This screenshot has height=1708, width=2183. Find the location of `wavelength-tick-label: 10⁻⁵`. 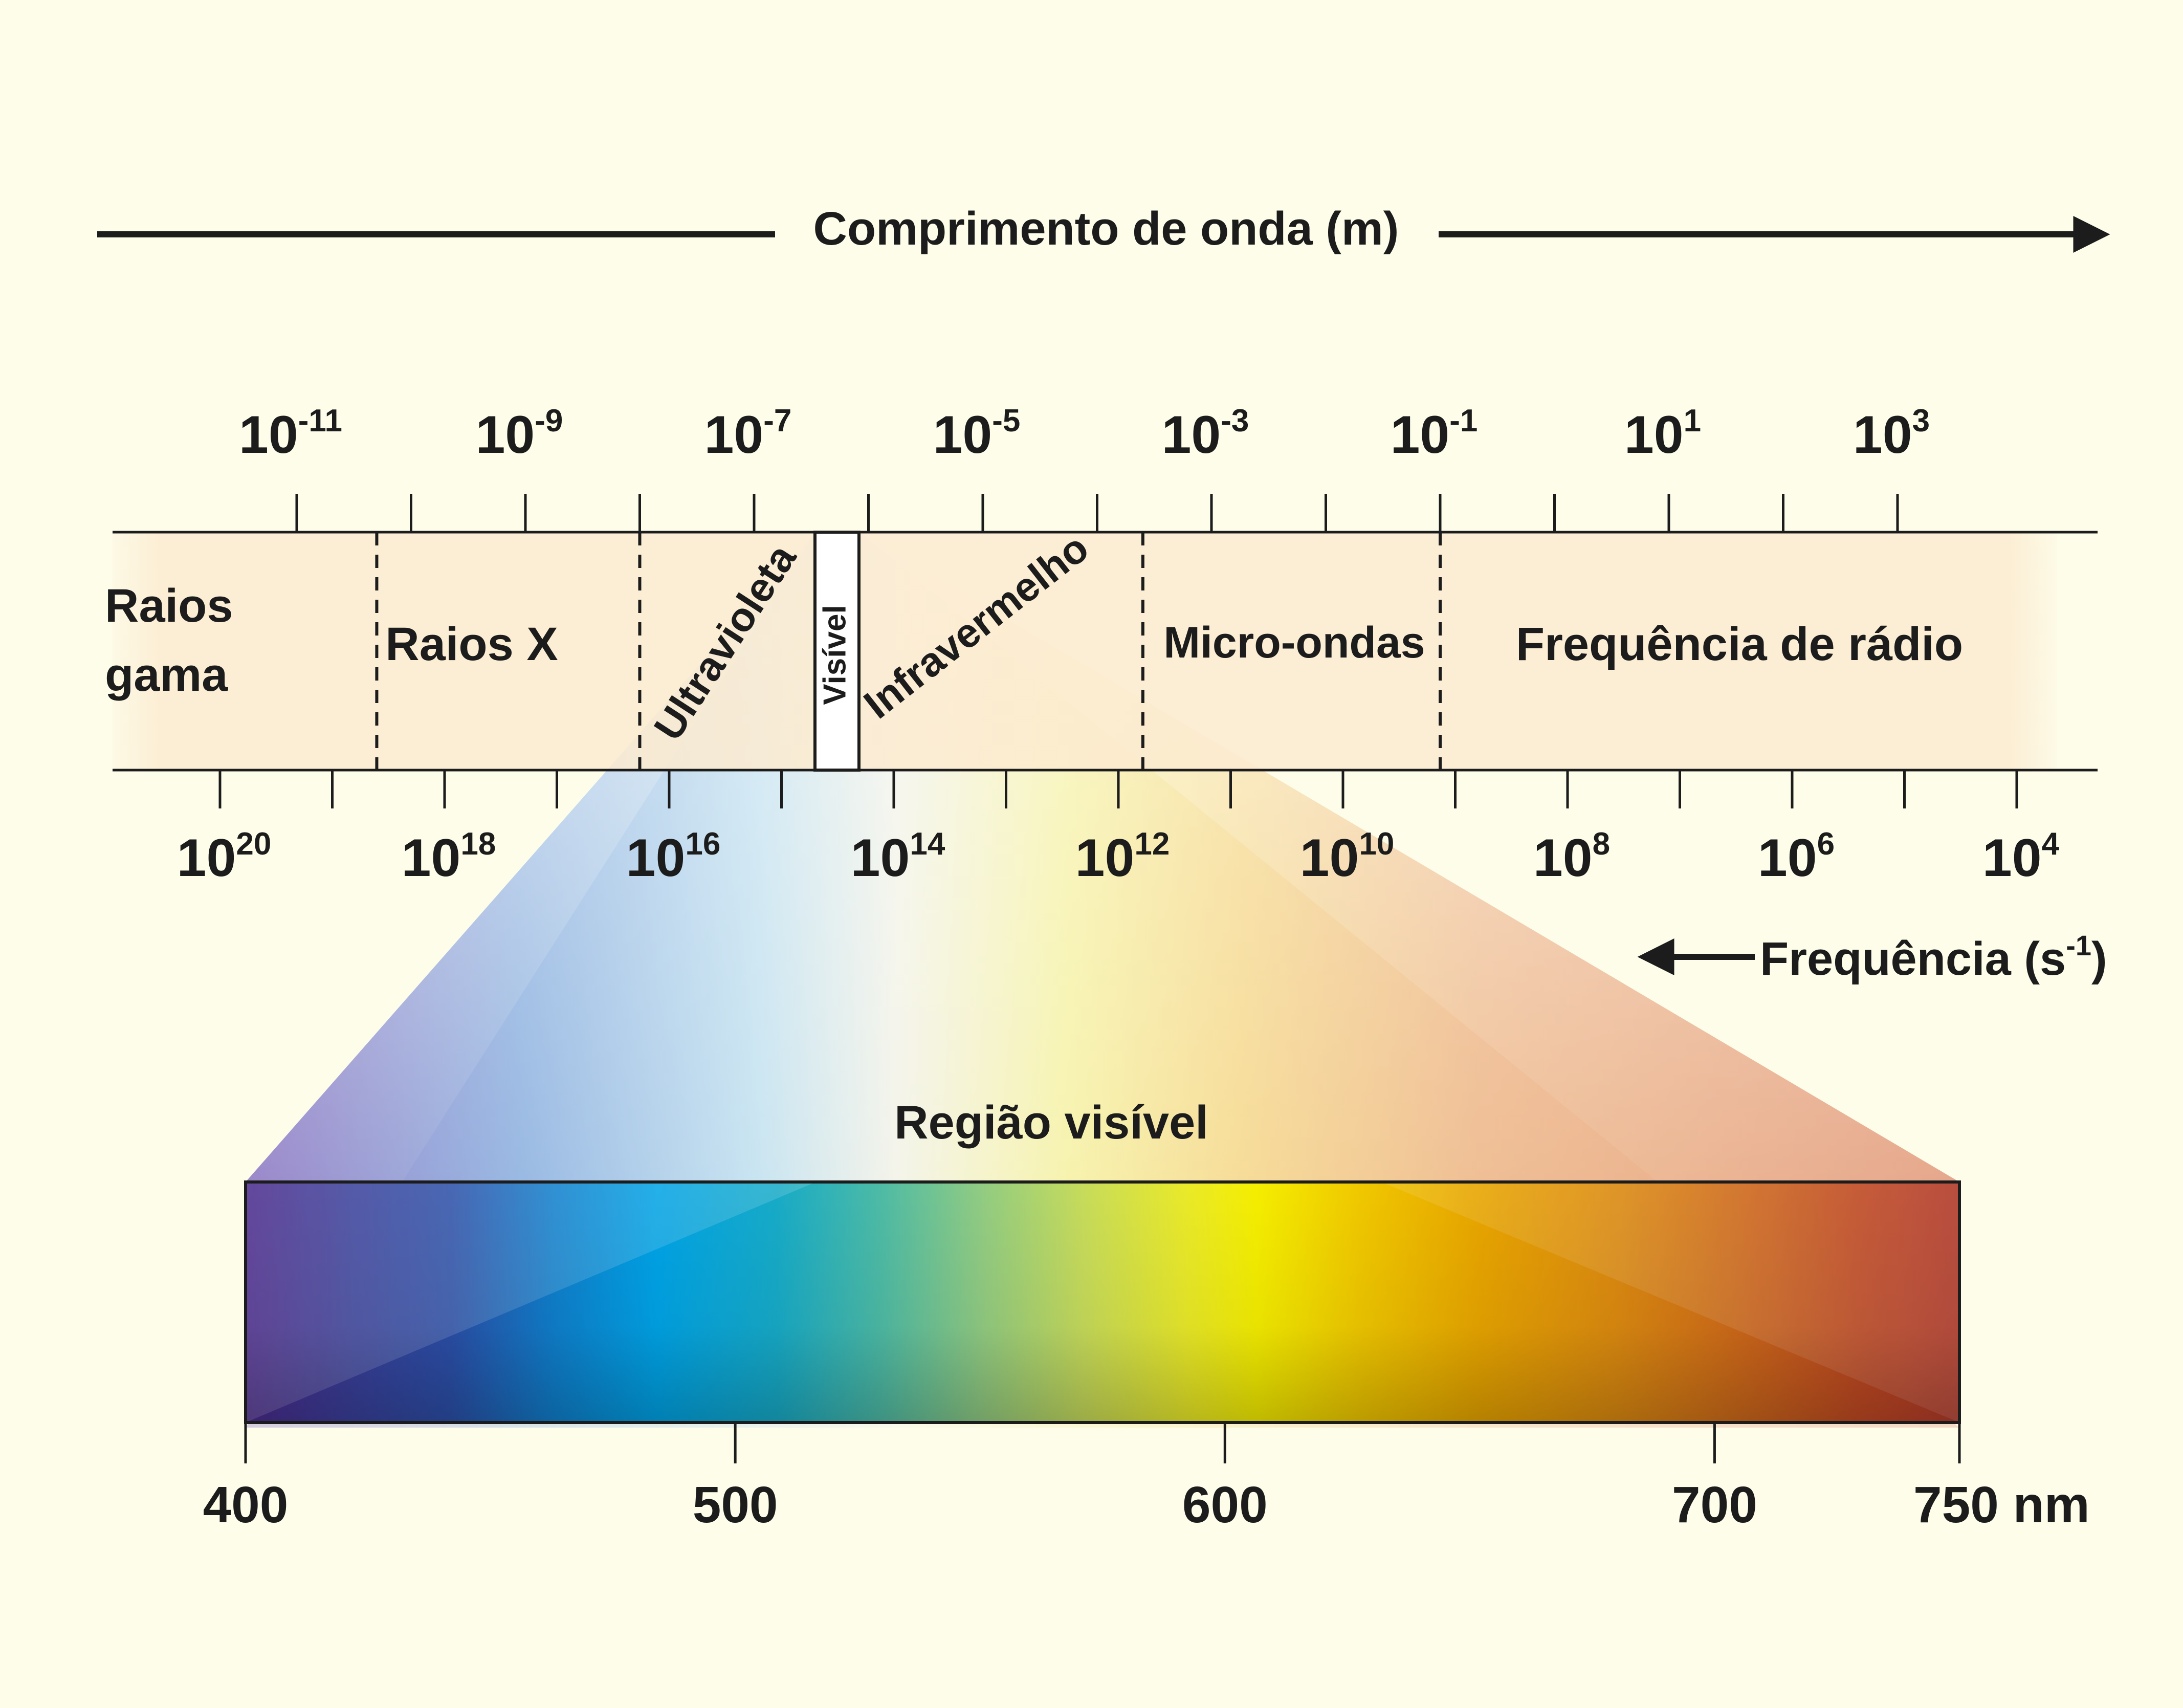

wavelength-tick-label: 10⁻⁵ is located at coordinates (977, 434).